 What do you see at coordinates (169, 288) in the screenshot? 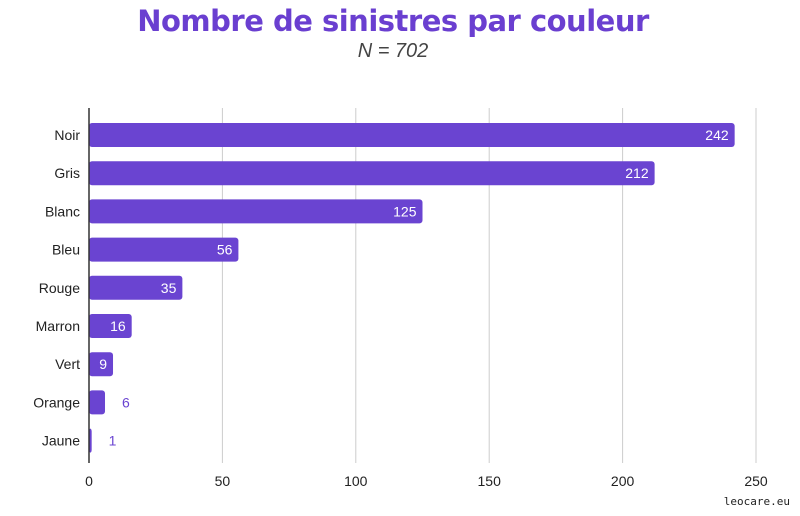
I see `data-label: 35` at bounding box center [169, 288].